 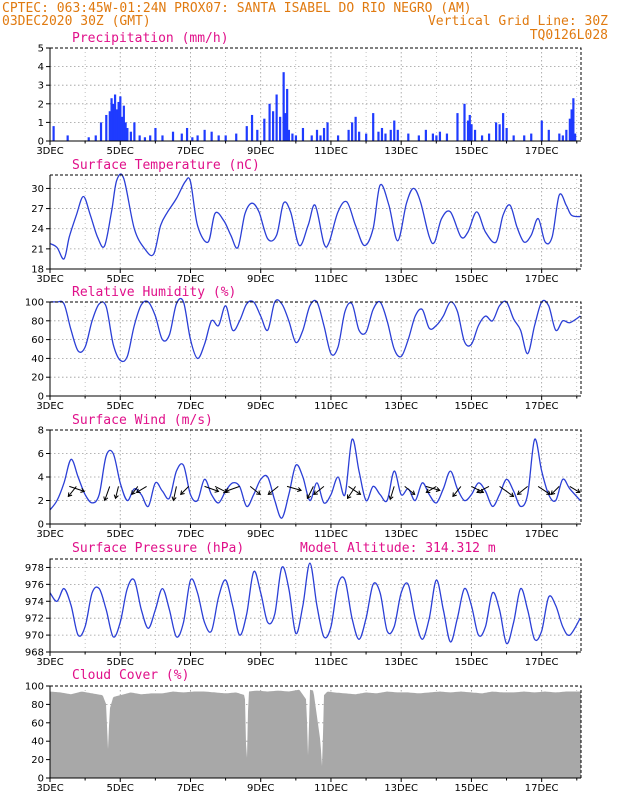 What do you see at coordinates (34, 619) in the screenshot?
I see `ytick-label: 972` at bounding box center [34, 619].